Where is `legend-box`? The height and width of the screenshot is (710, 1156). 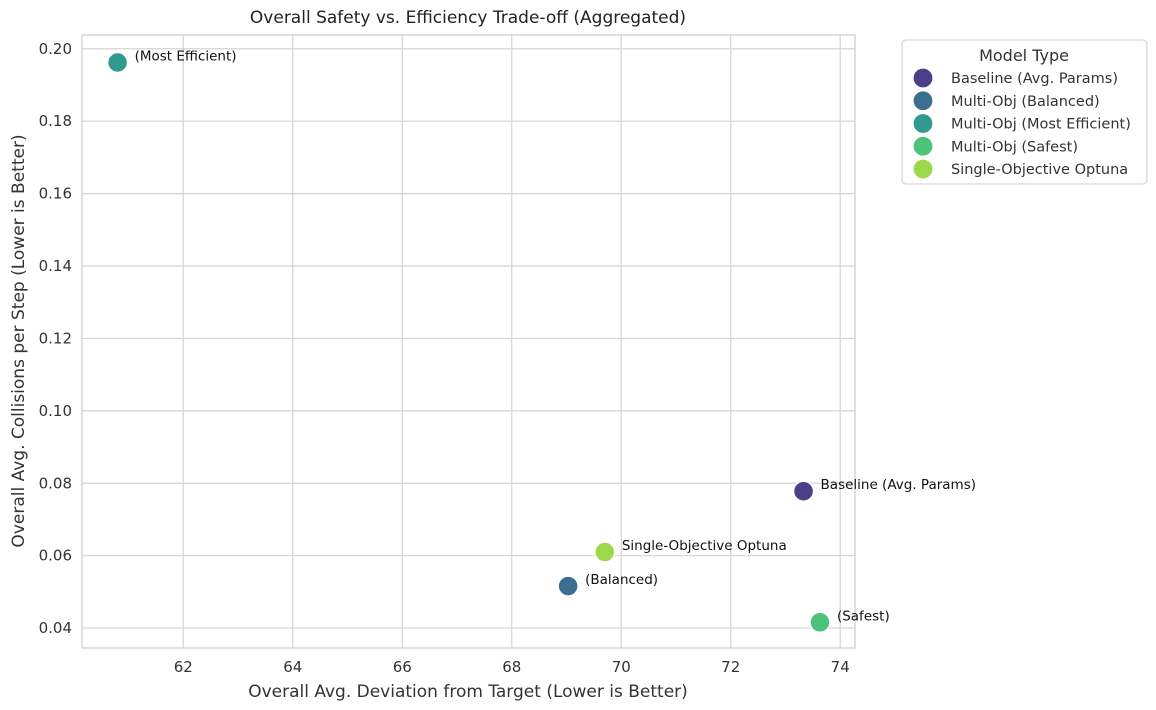 legend-box is located at coordinates (1024, 112).